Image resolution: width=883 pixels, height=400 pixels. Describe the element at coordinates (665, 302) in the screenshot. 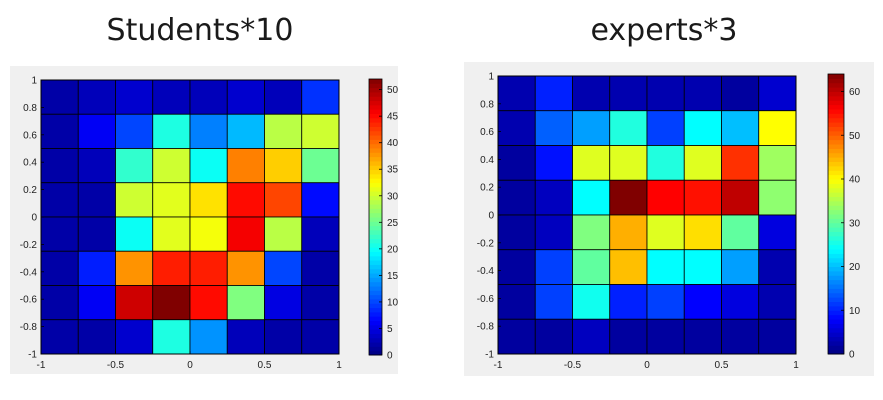

I see `experts-cell-r6-c4` at that location.